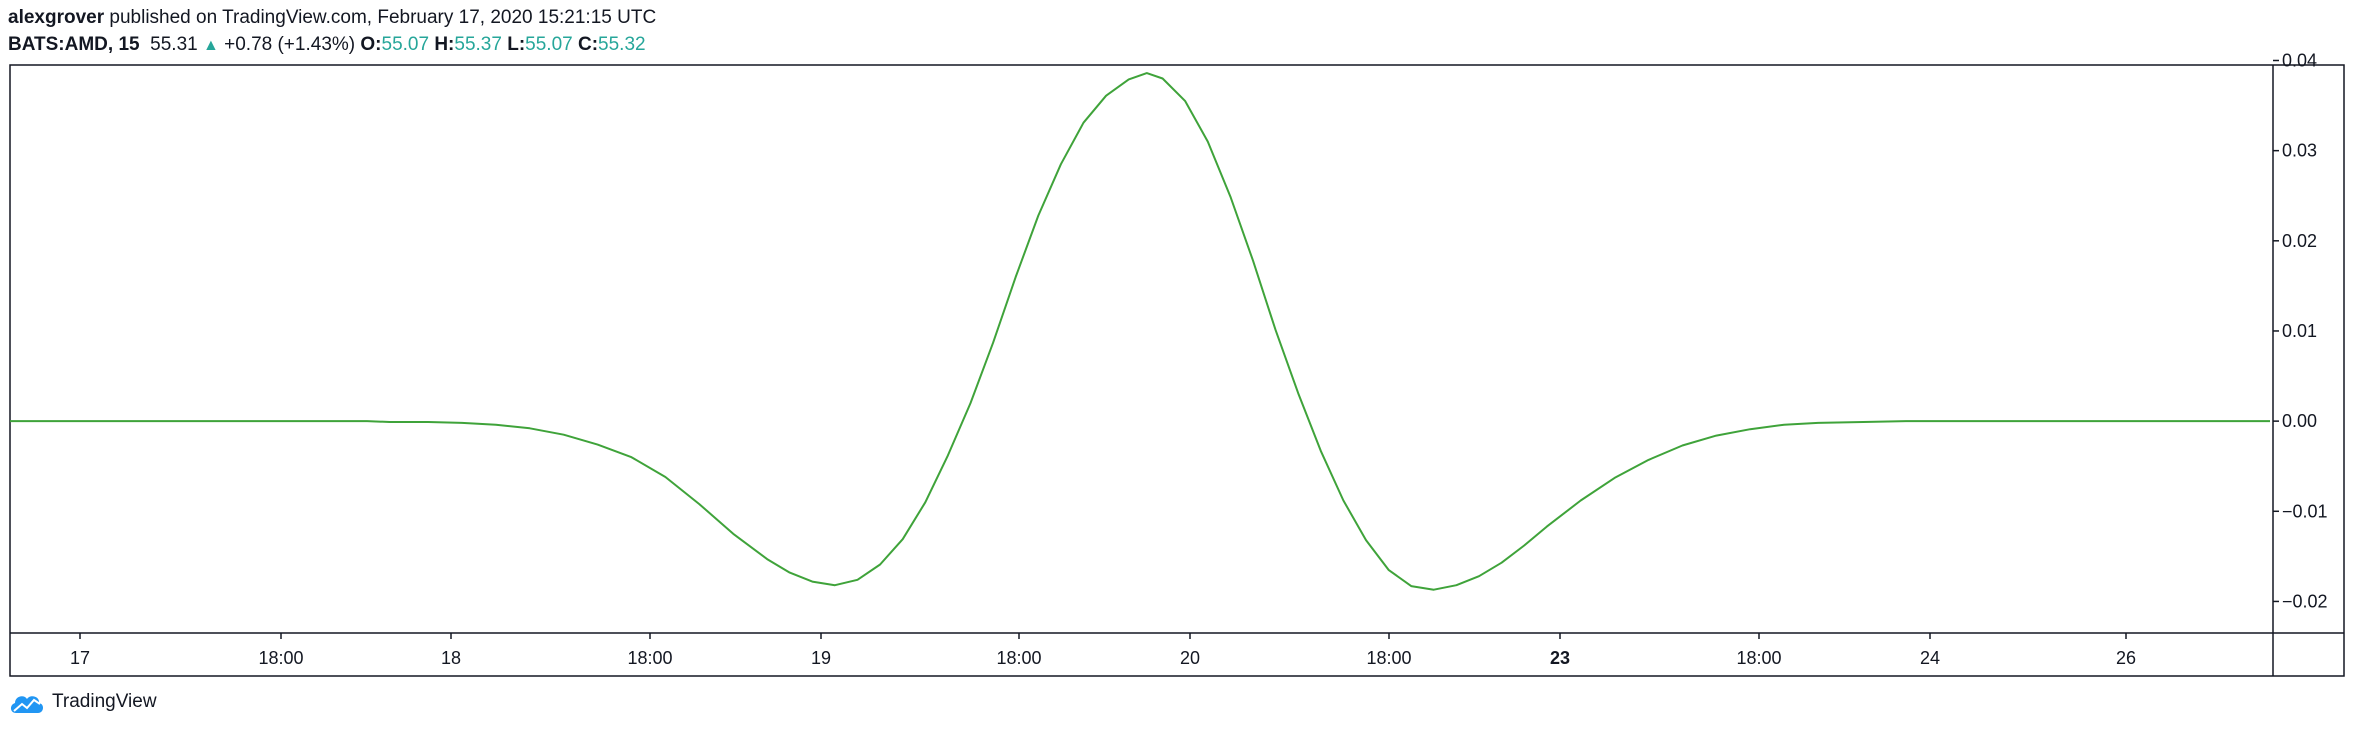  What do you see at coordinates (2305, 601) in the screenshot?
I see `y-tick-label: −0.02` at bounding box center [2305, 601].